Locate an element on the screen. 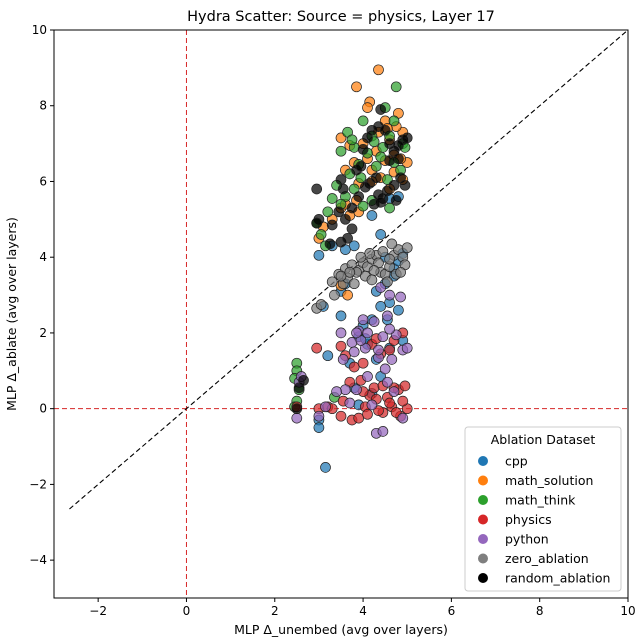  legend-label: math_think is located at coordinates (540, 500).